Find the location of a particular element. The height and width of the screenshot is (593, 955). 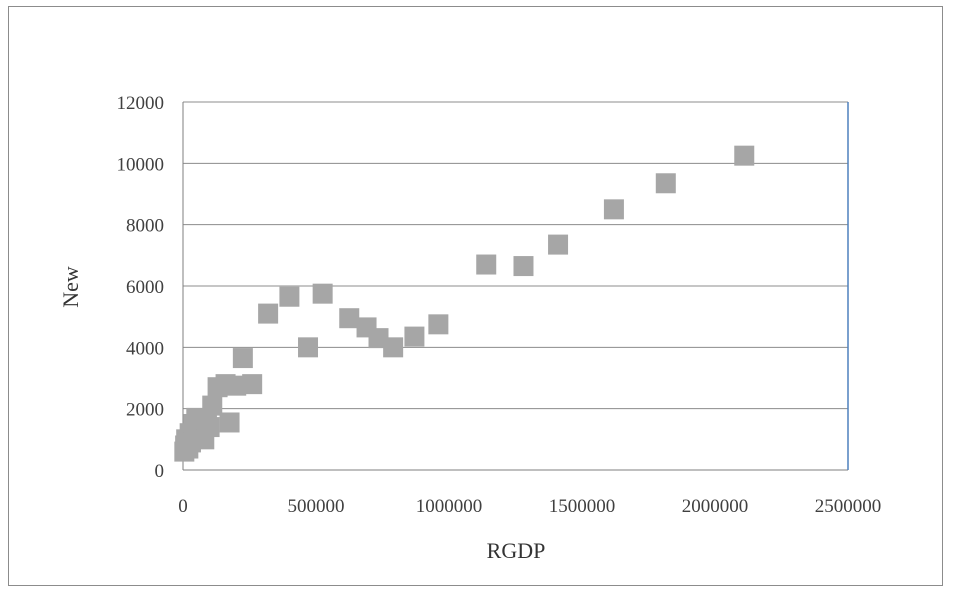

y-tick-label: 6000 is located at coordinates (145, 287).